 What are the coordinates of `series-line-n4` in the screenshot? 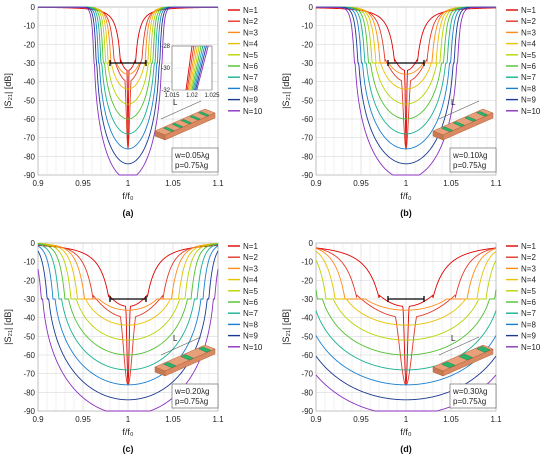 It's located at (128, 284).